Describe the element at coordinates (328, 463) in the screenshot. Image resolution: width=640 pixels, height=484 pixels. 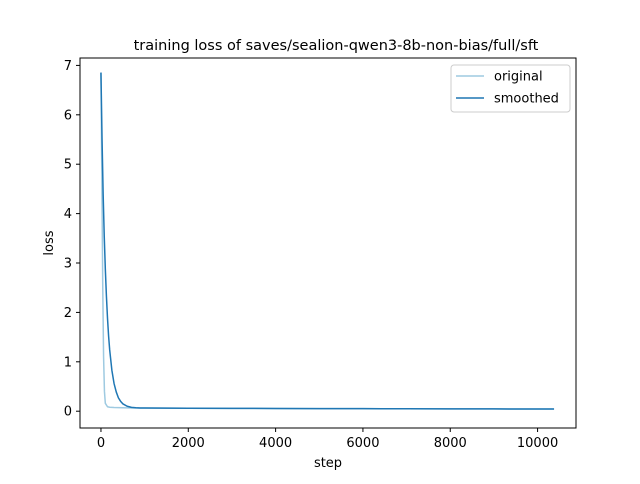
I see `x-axis-label: step` at that location.